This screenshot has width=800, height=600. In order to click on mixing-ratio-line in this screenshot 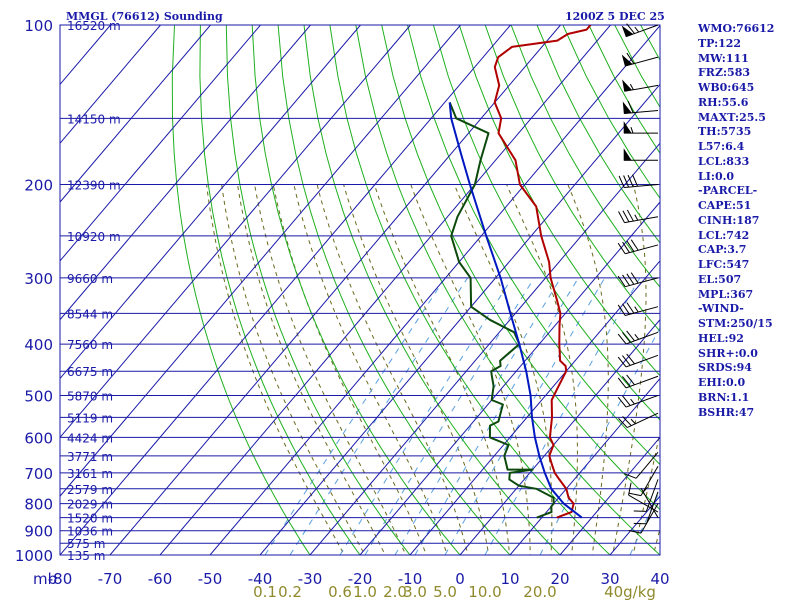, I will do `click(599, 441)`.